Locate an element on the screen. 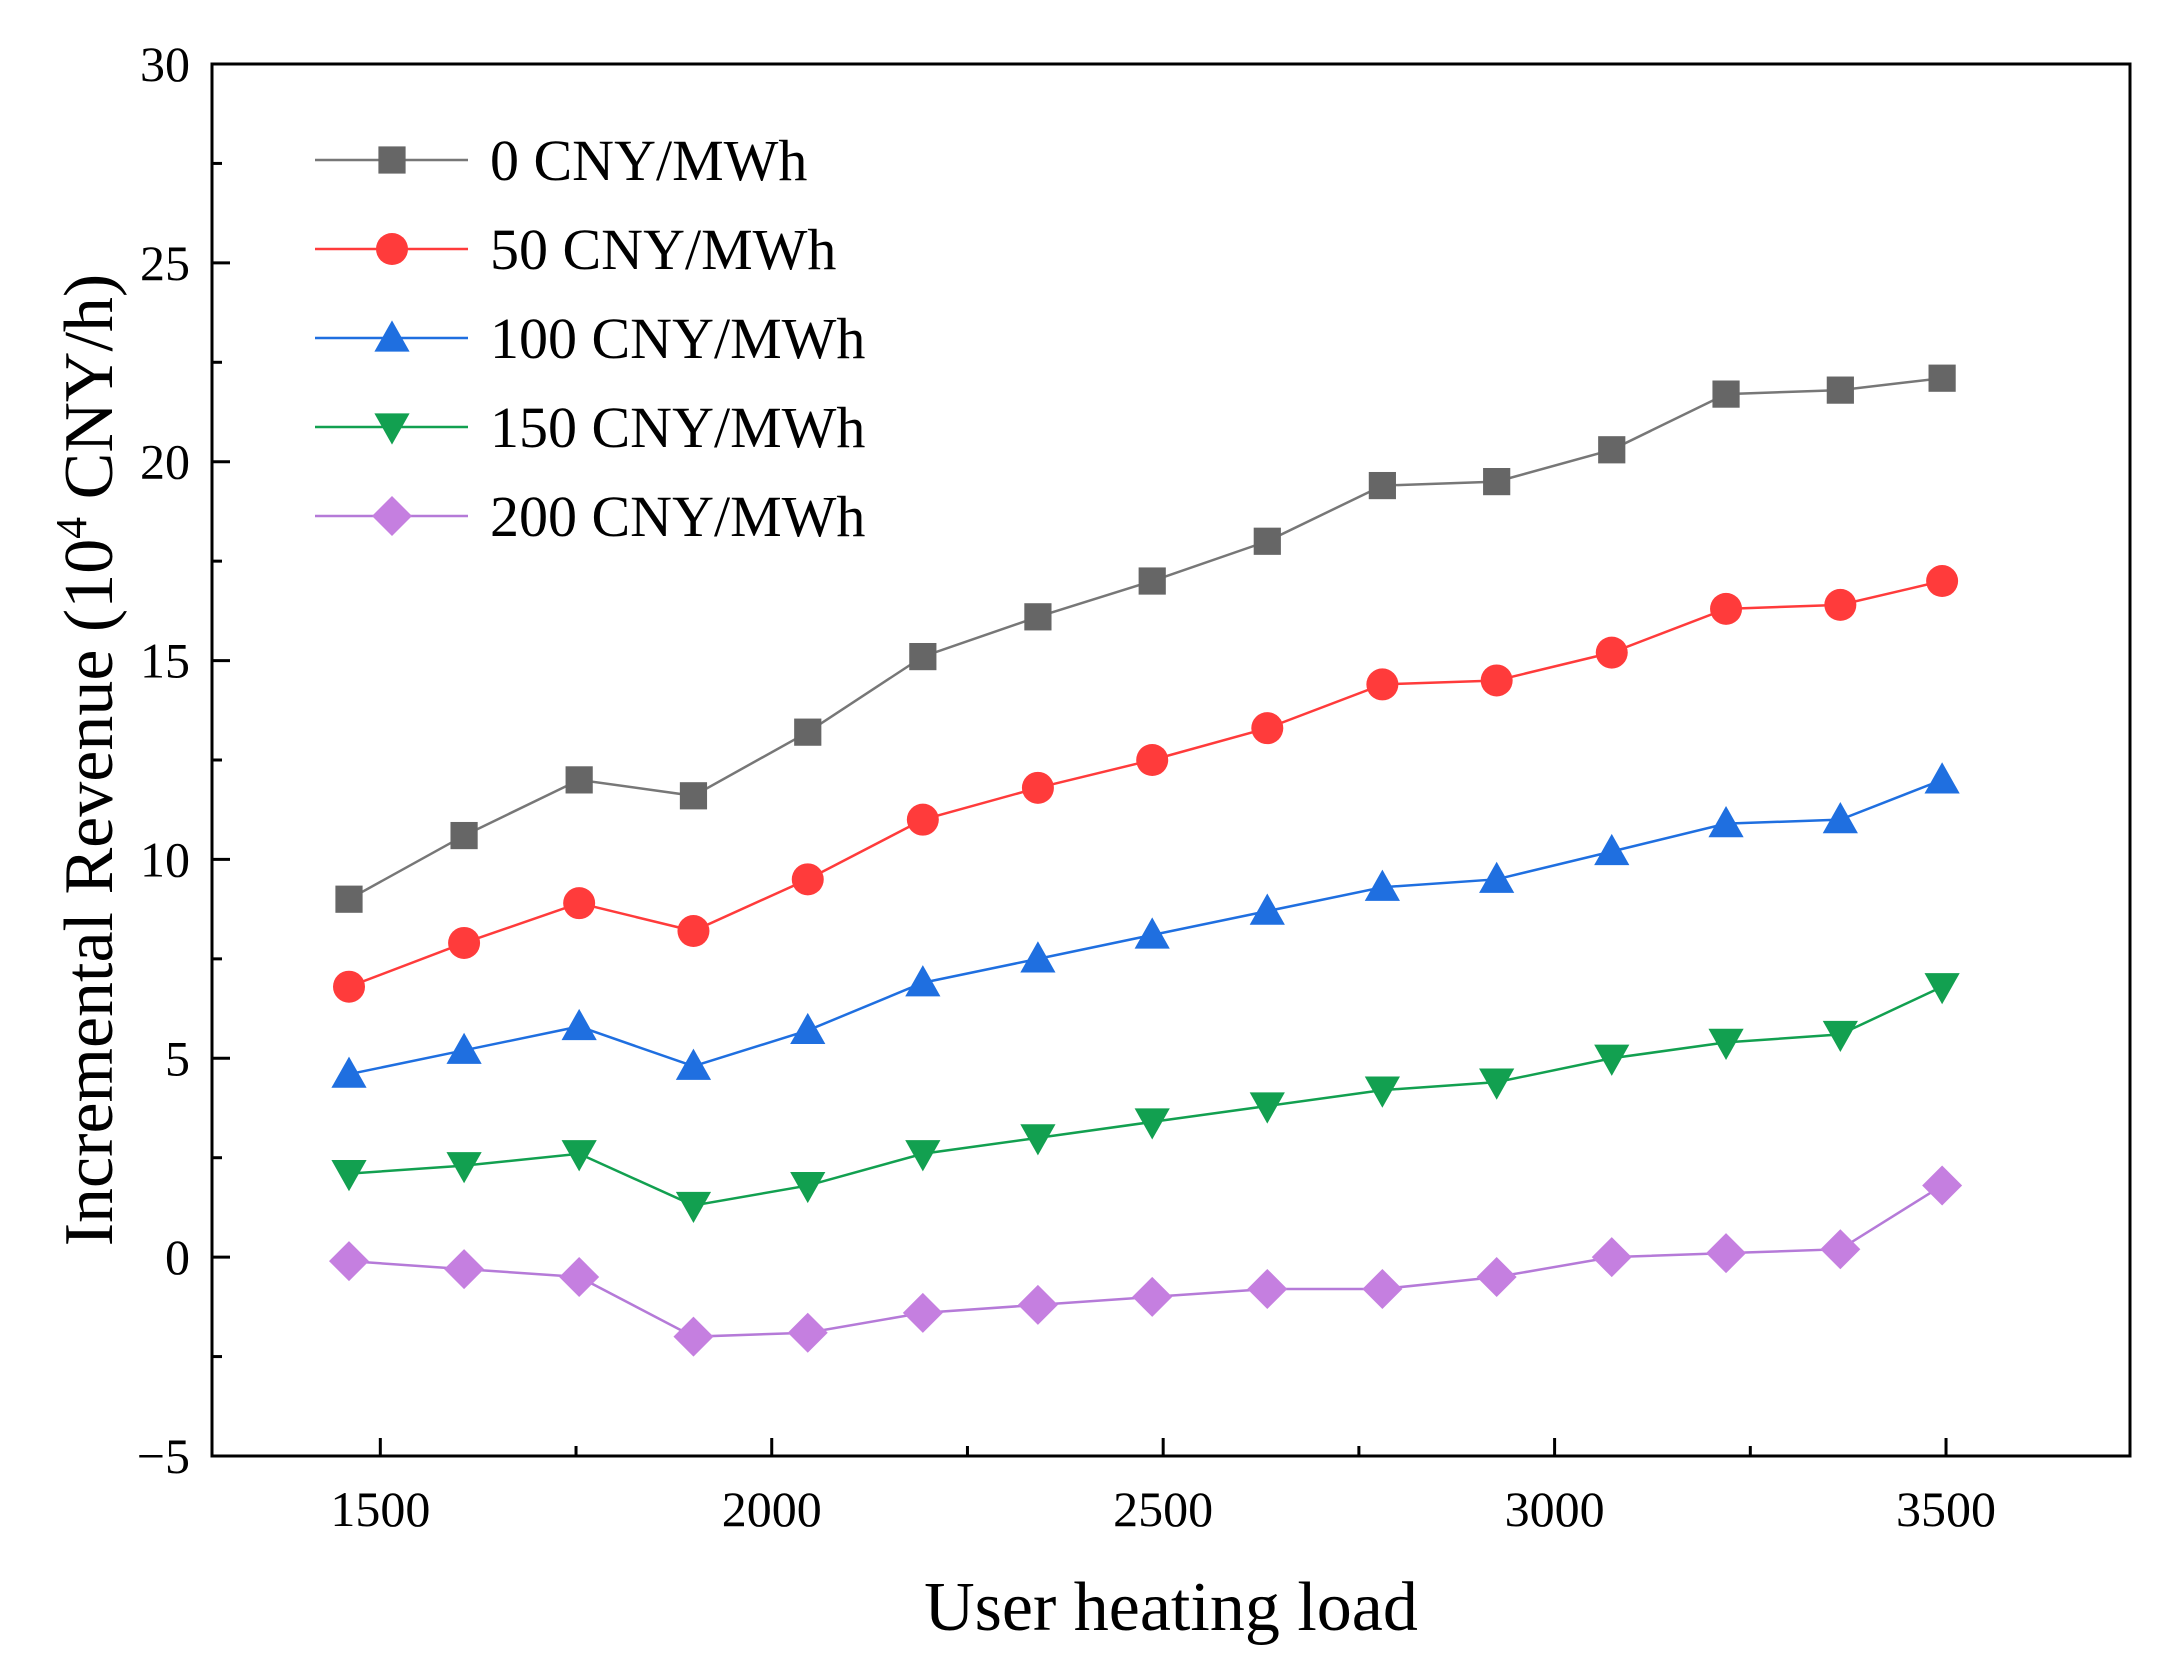 This screenshot has height=1667, width=2166. y-tick-label: 25 is located at coordinates (165, 263).